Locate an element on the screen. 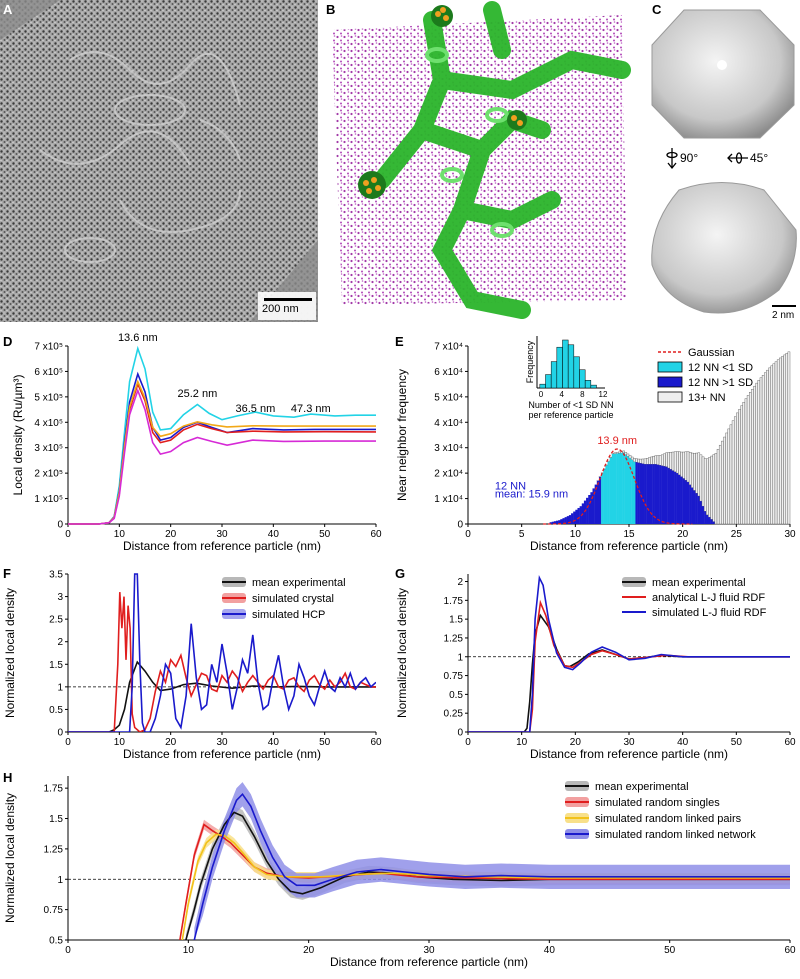 The width and height of the screenshot is (800, 979). y-tick-label: 6 x10⁵ is located at coordinates (48, 372).